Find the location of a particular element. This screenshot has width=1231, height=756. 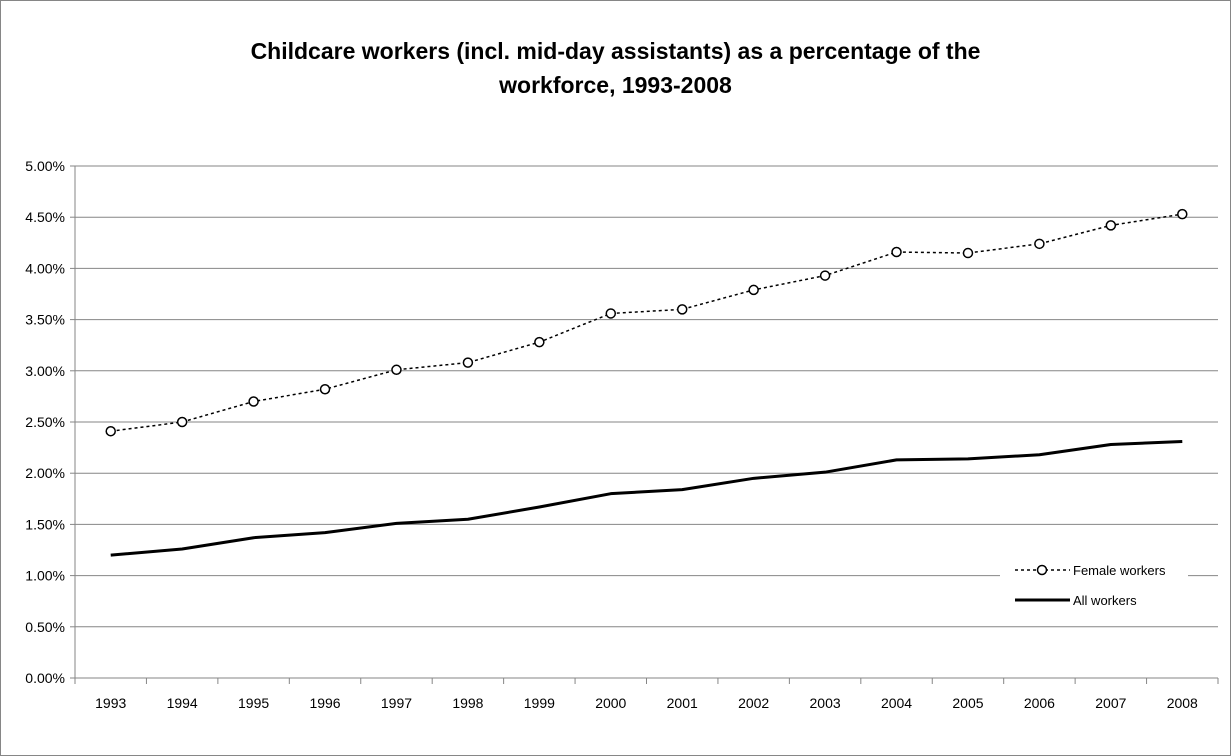

y-tick-label: 3.50% is located at coordinates (45, 320).